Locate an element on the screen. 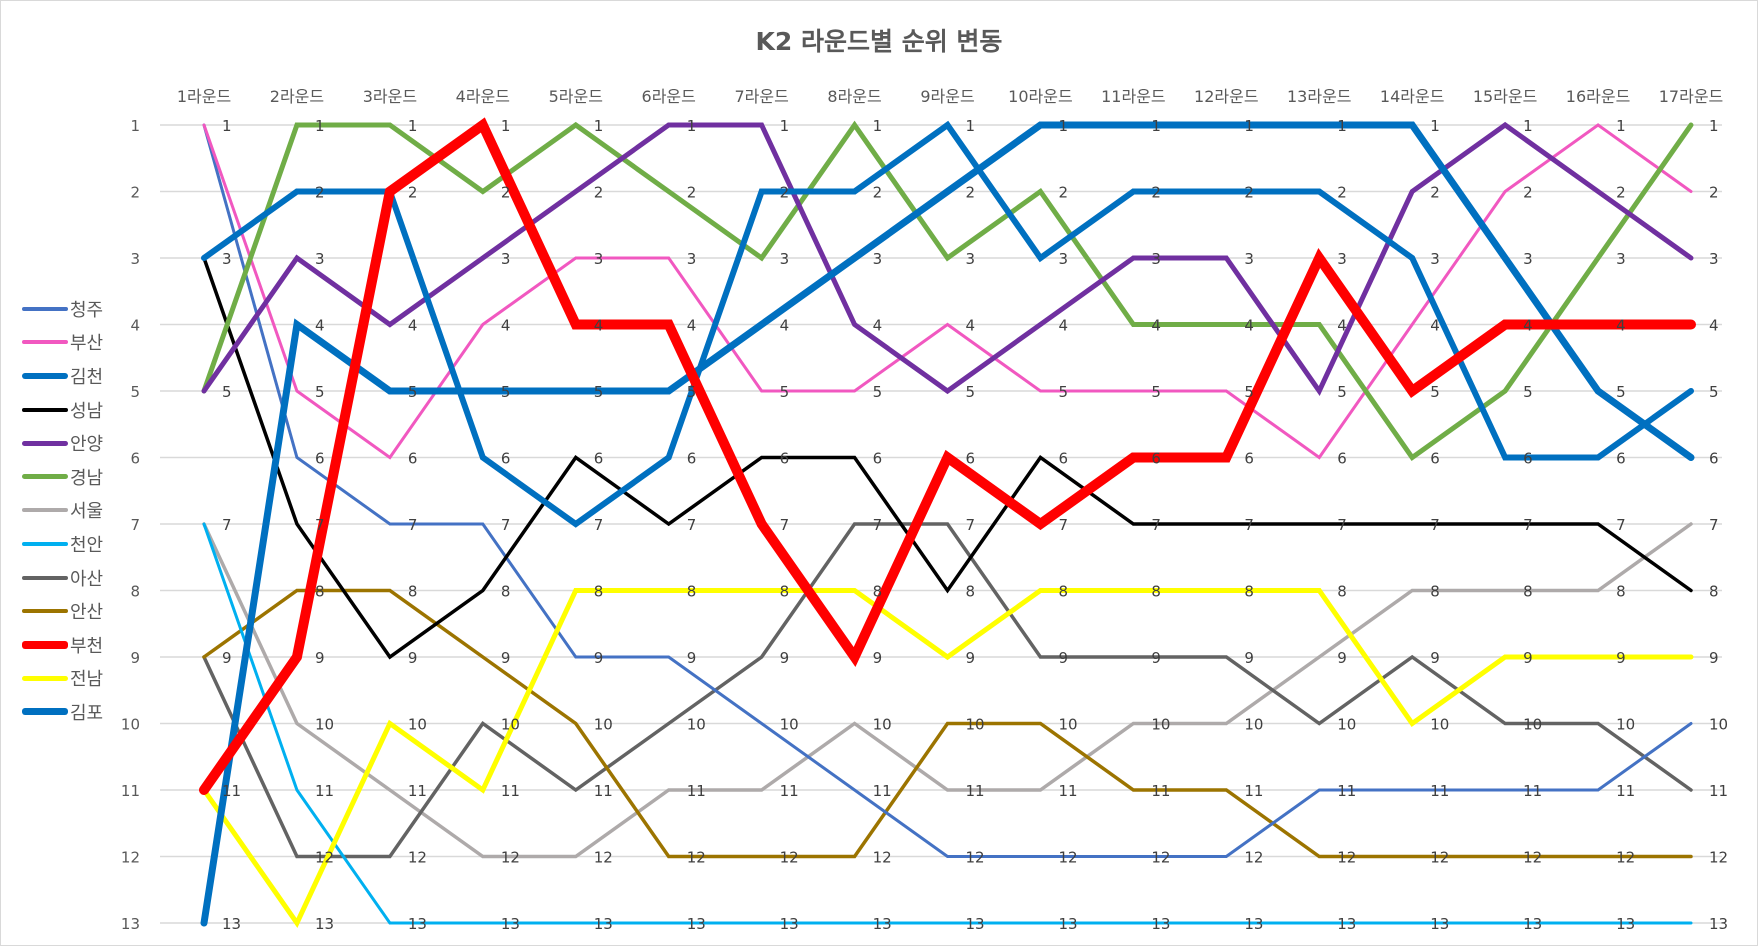 The image size is (1758, 946). y-tick-label: 12 is located at coordinates (130, 858).